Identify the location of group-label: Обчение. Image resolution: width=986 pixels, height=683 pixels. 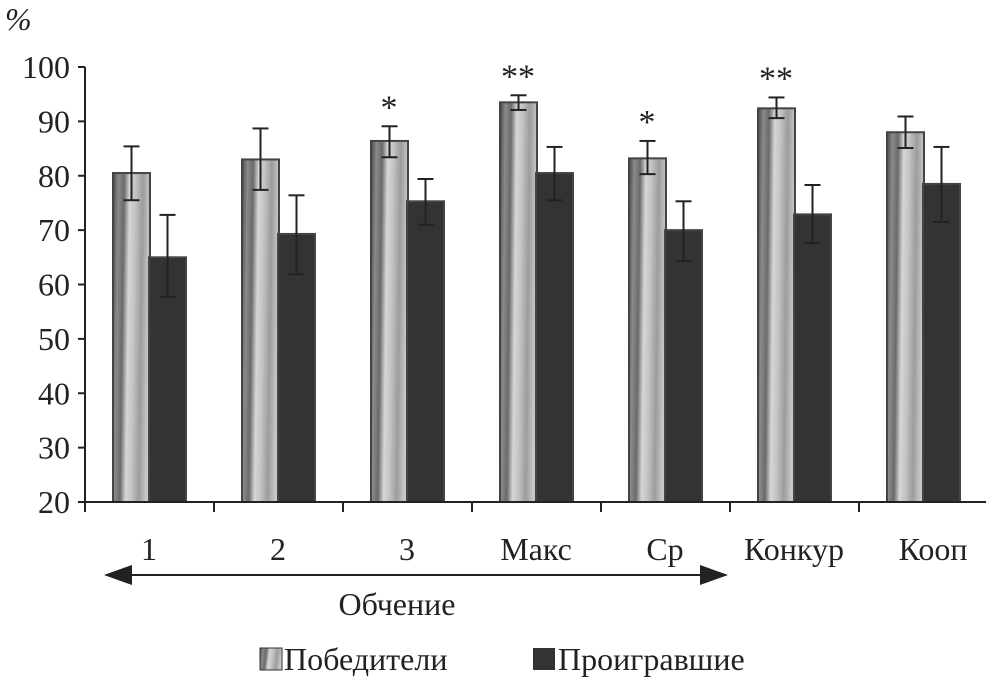
(397, 604).